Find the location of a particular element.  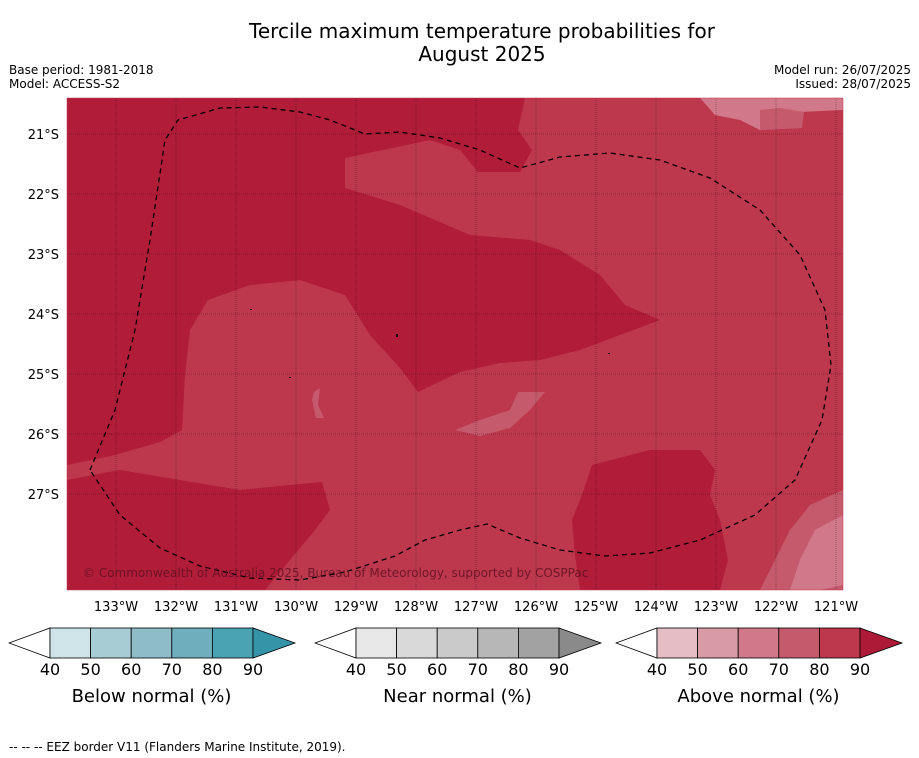

longitude-label: 133°W is located at coordinates (116, 607).